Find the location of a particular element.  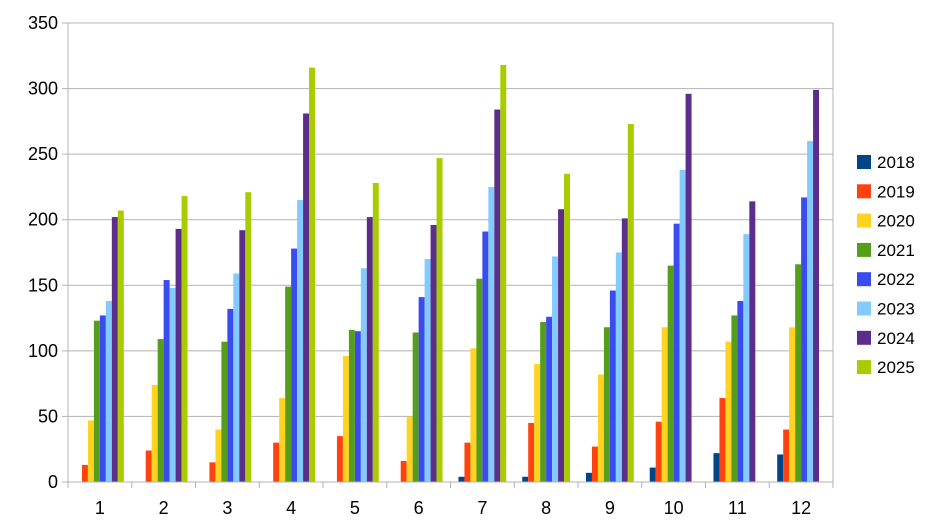

x-tick-labels: 1 2 3 4 5 6 7 8 9 10 11 12 is located at coordinates (453, 508).